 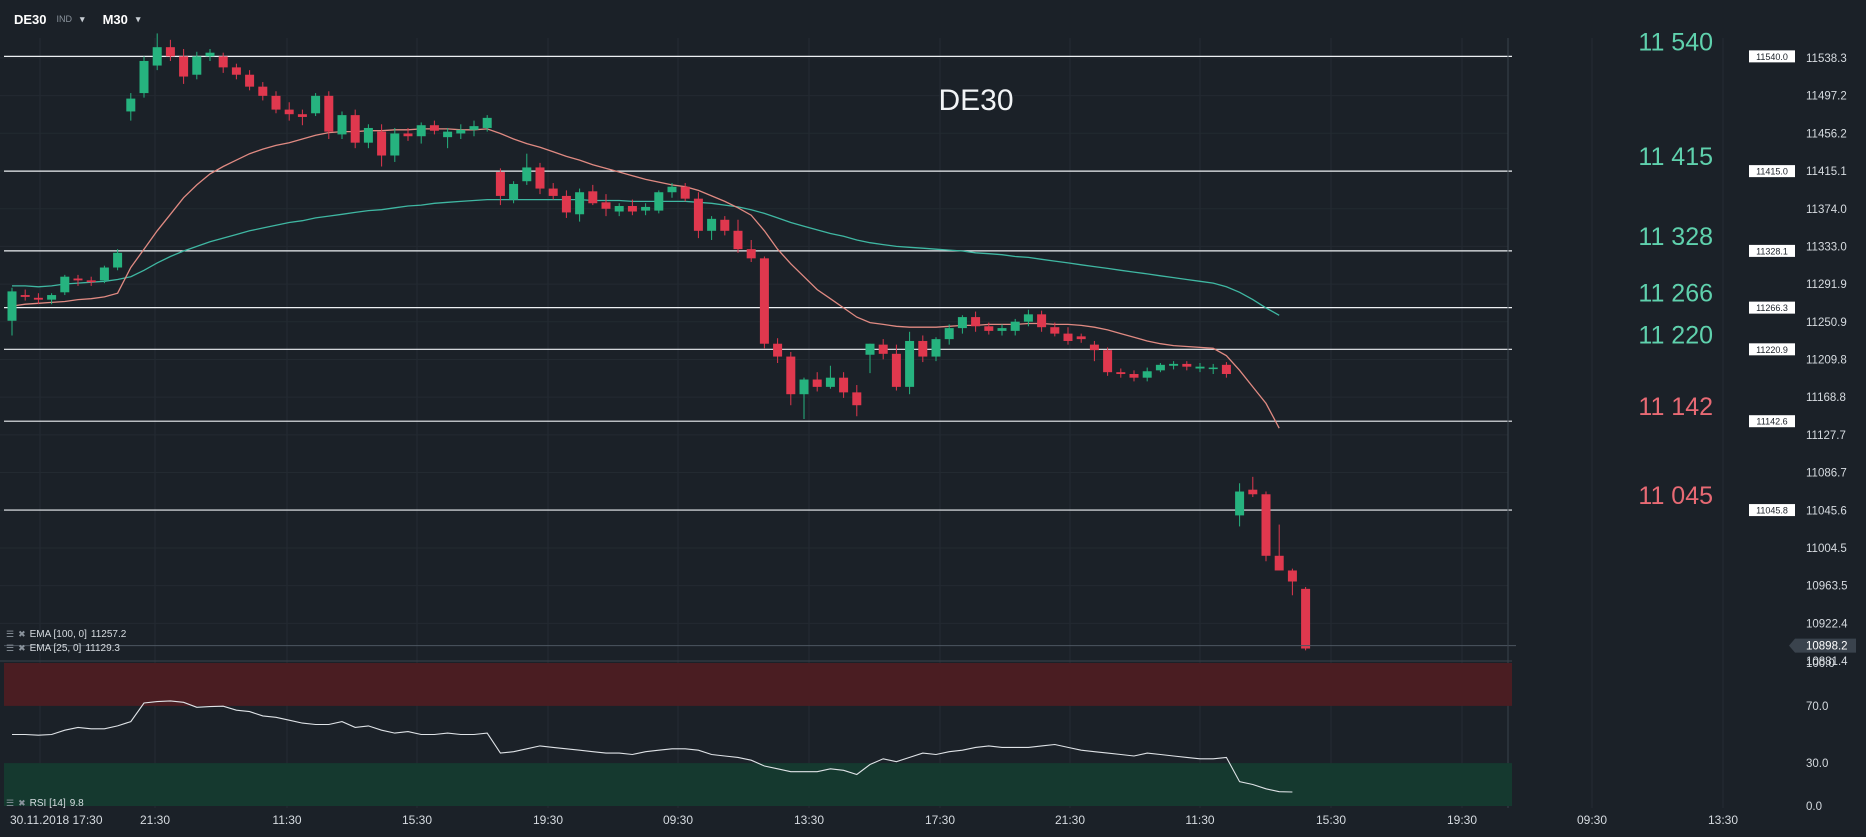 I want to click on ema100-line, so click(x=646, y=257).